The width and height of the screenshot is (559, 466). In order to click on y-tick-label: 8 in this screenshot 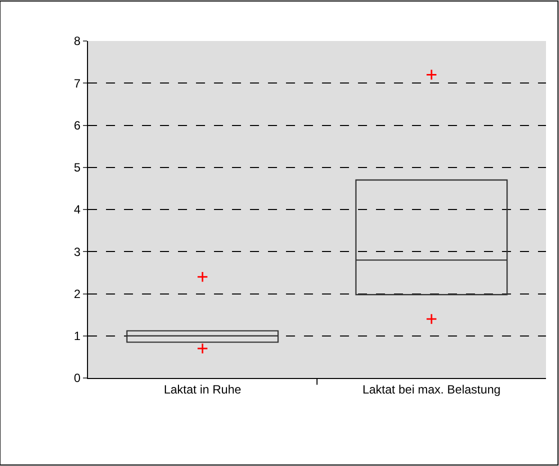, I will do `click(77, 41)`.